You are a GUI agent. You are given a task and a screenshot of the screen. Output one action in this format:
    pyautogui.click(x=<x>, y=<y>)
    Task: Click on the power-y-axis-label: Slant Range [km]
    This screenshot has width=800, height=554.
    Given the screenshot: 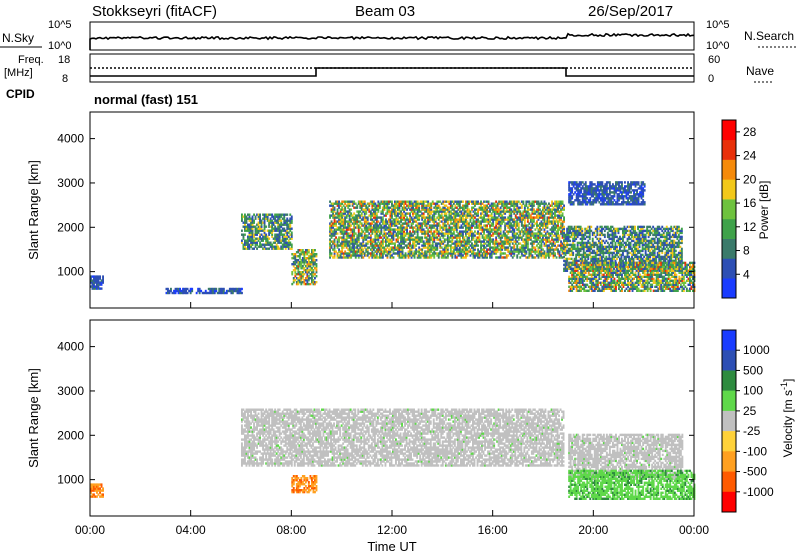 What is the action you would take?
    pyautogui.click(x=33, y=210)
    